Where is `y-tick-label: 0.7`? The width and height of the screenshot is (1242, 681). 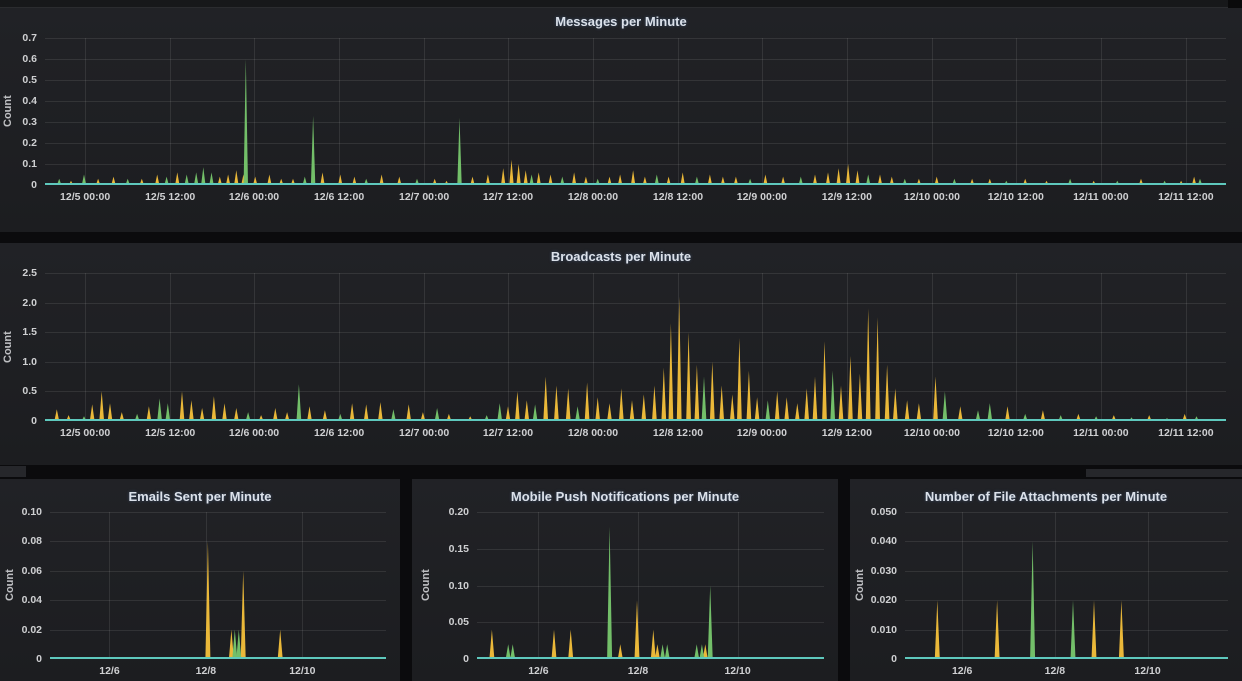
y-tick-label: 0.7 is located at coordinates (29, 38).